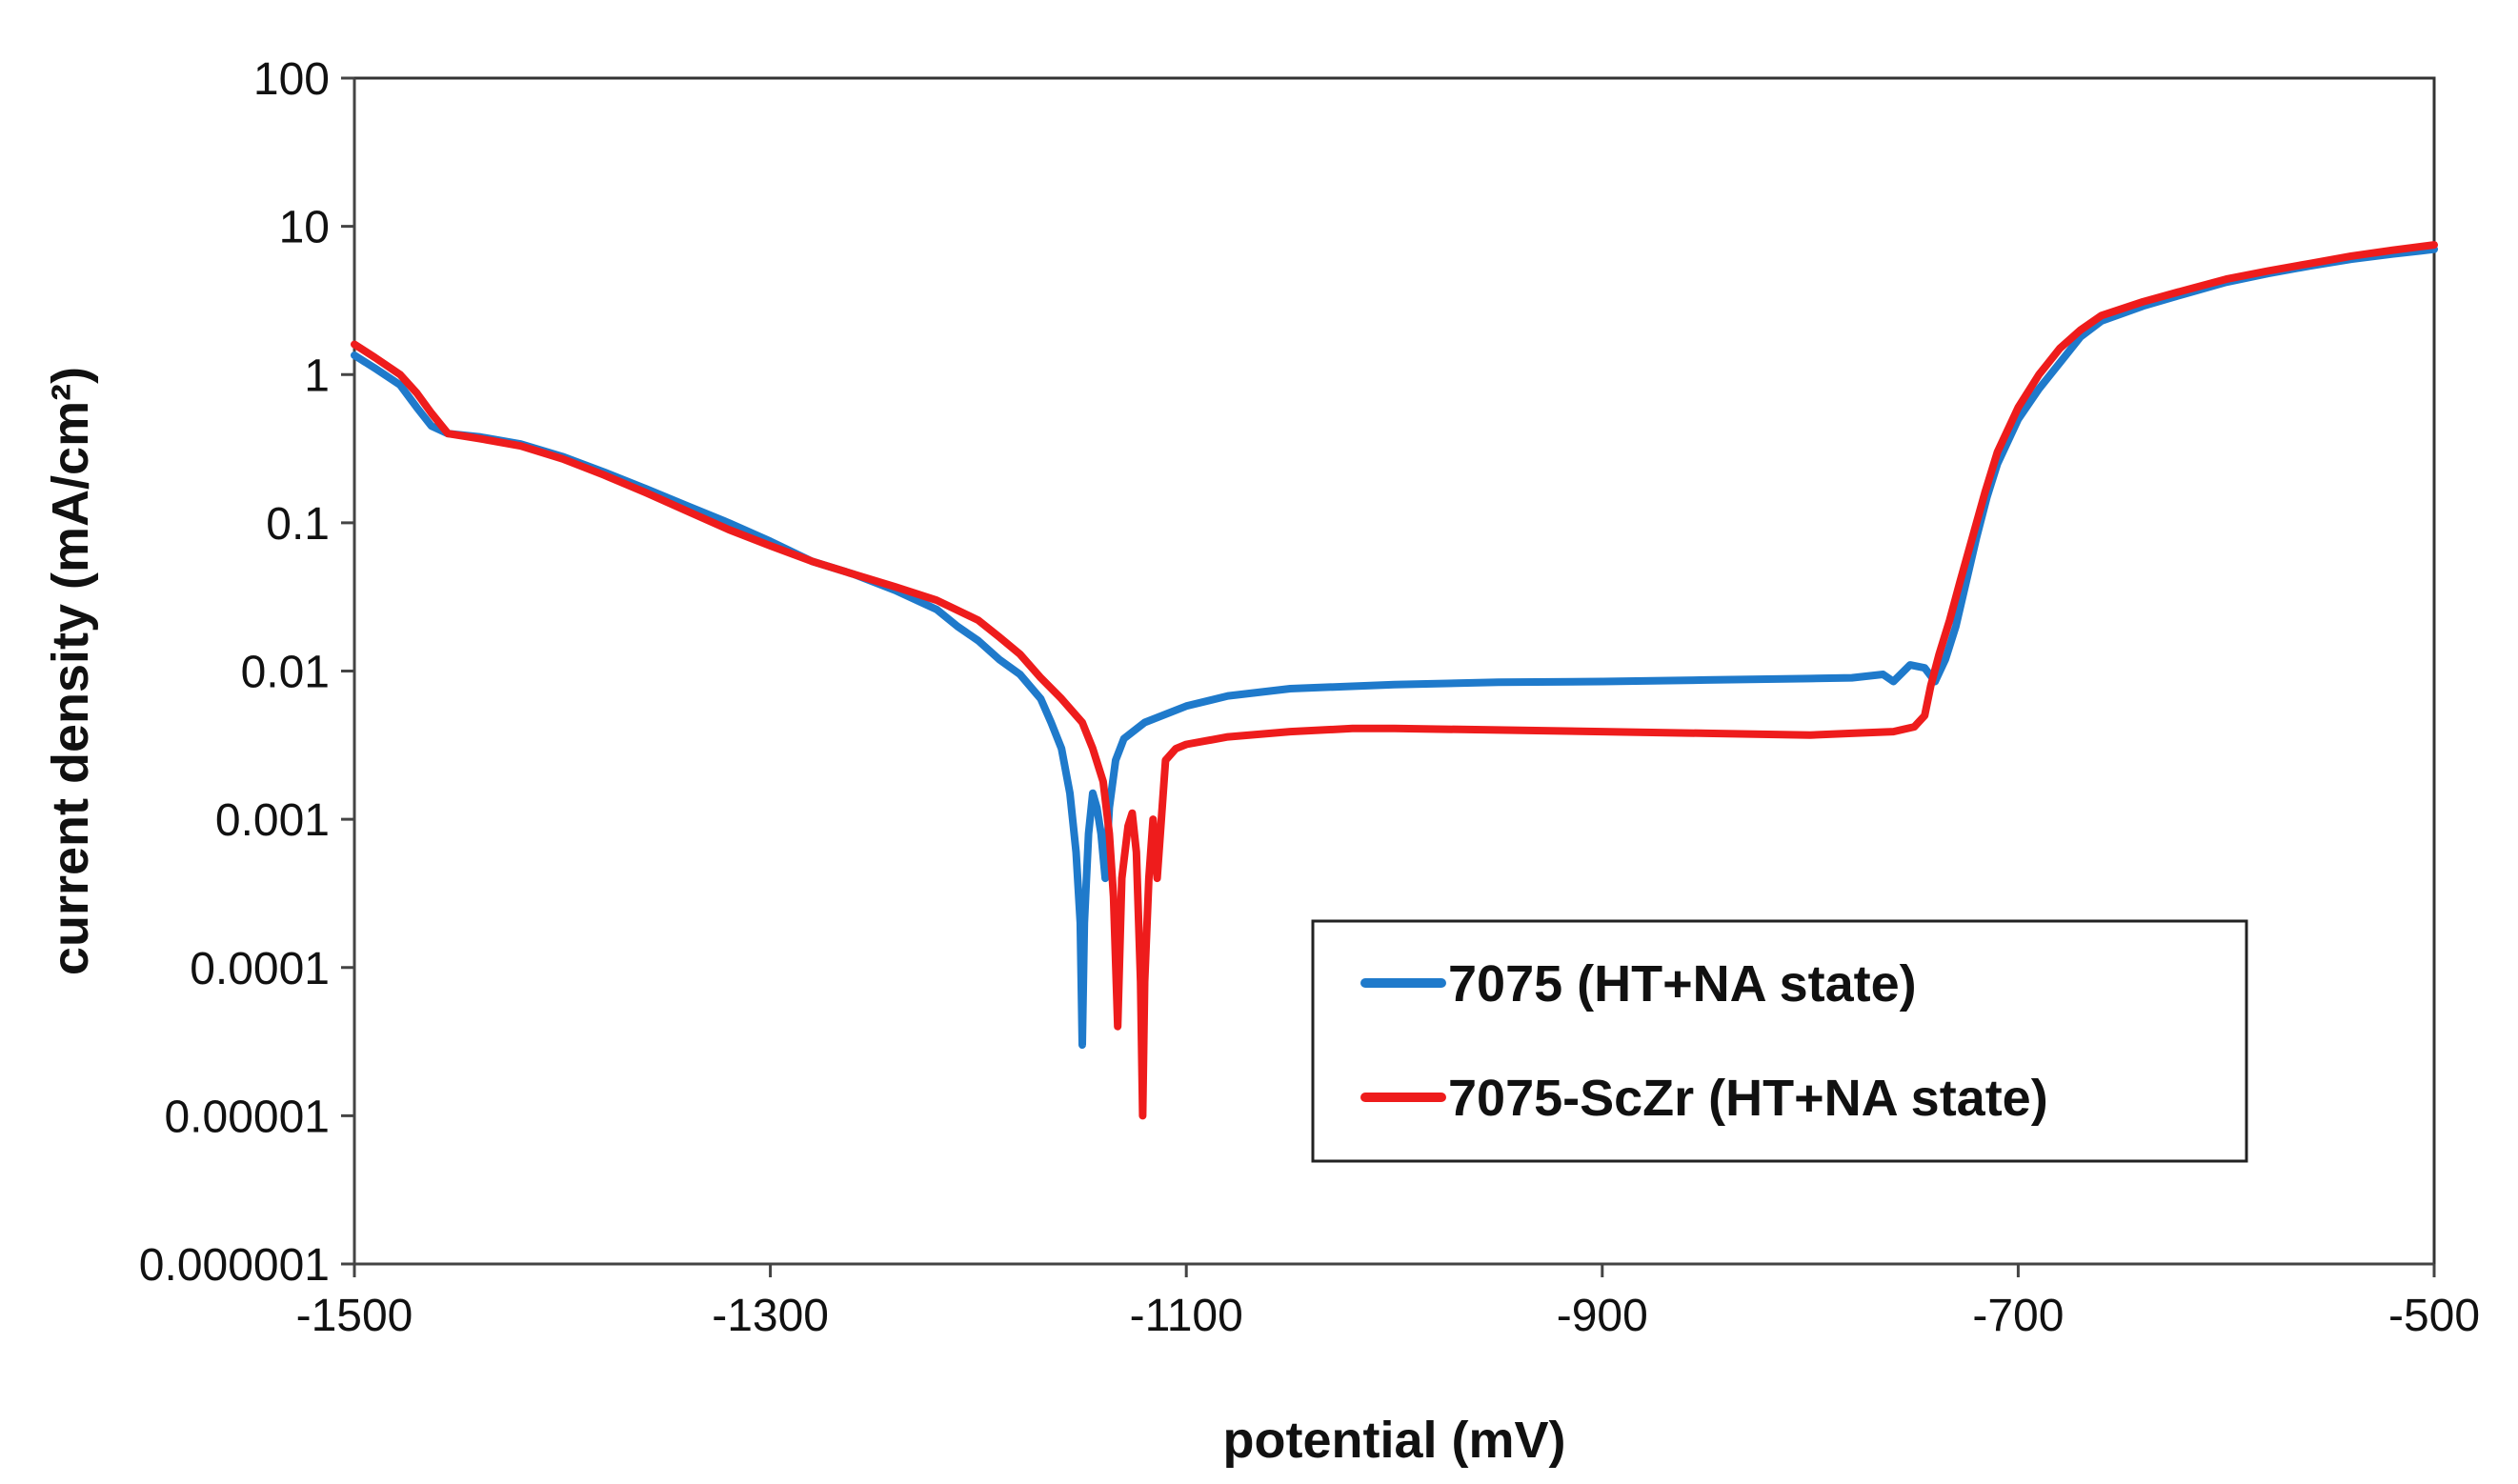 The image size is (2518, 1484). I want to click on y-tick-label: 10, so click(304, 228).